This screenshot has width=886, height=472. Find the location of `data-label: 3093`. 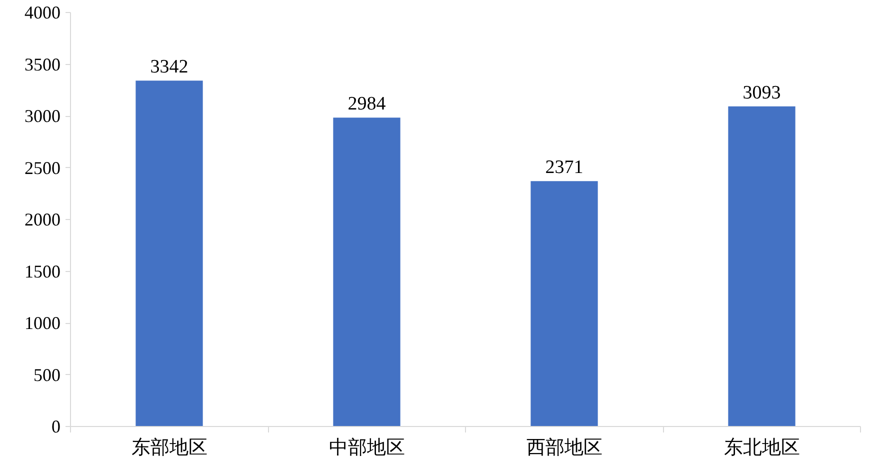

data-label: 3093 is located at coordinates (761, 93).